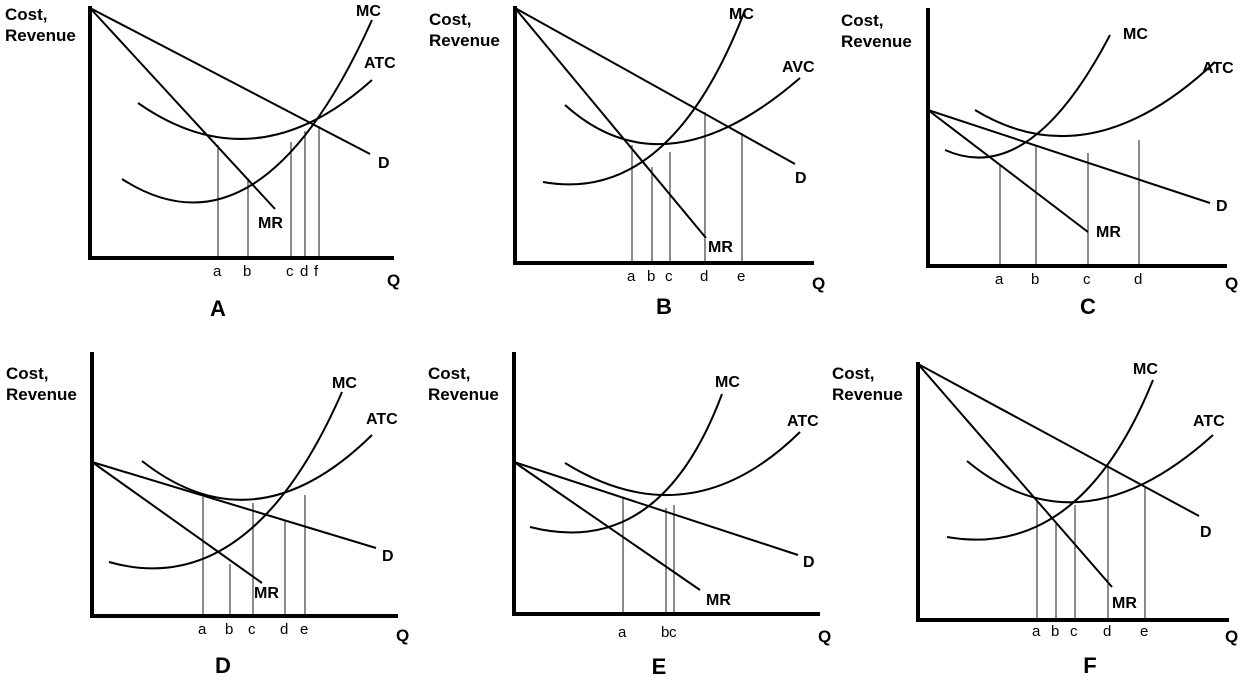 The height and width of the screenshot is (692, 1249). Describe the element at coordinates (682, 111) in the screenshot. I see `curve-avc` at that location.